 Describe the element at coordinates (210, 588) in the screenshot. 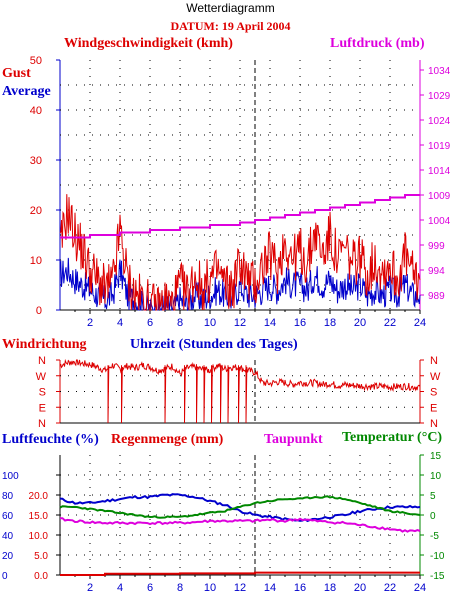

I see `climate-x-tick-label: 10` at that location.